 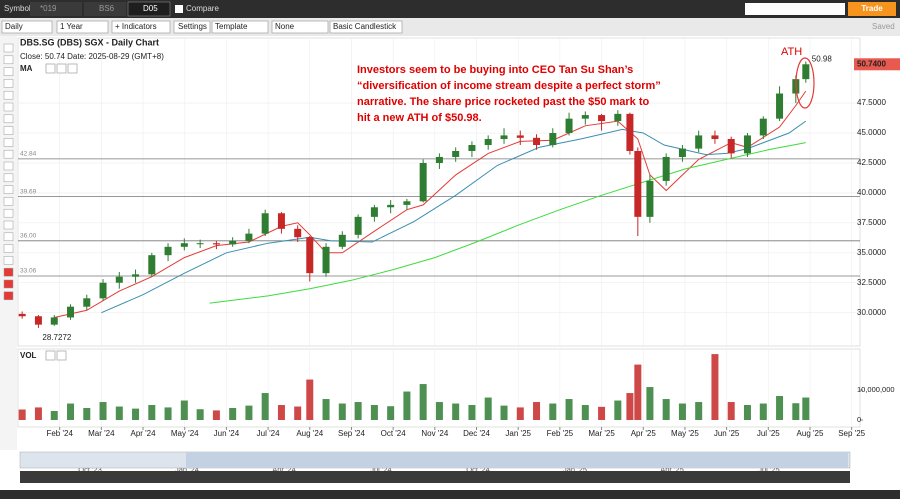 I want to click on navigator-window, so click(x=517, y=460).